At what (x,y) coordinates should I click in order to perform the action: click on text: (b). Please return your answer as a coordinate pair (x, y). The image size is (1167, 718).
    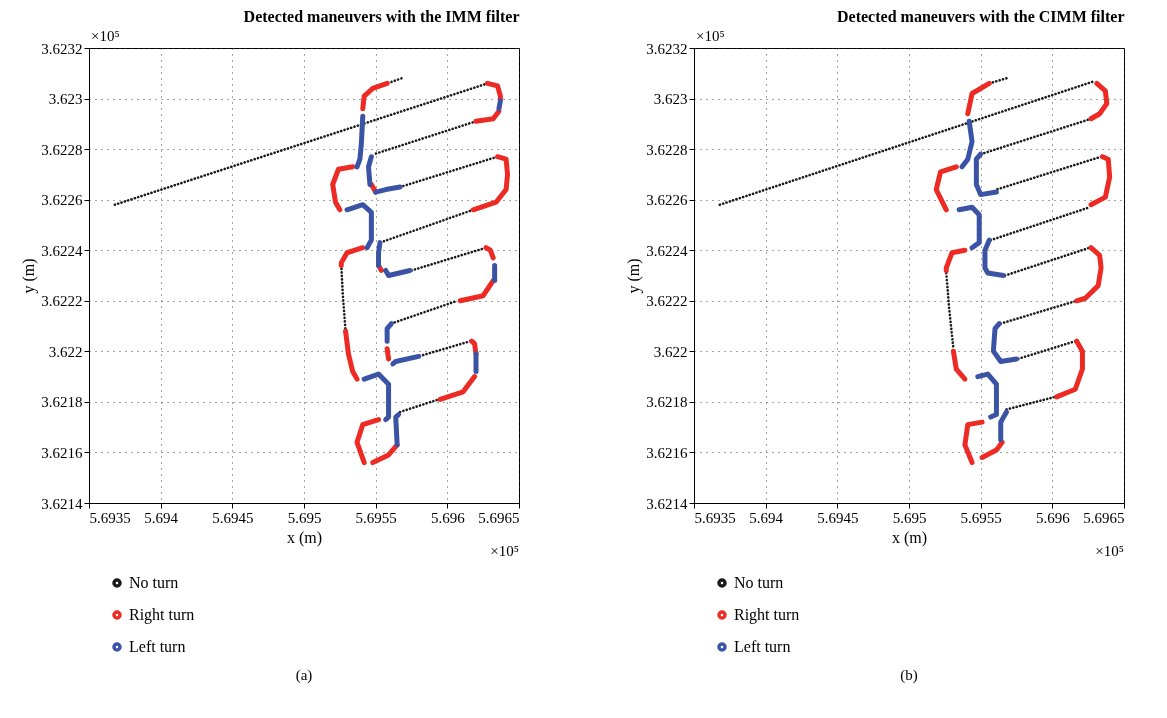
    Looking at the image, I should click on (909, 675).